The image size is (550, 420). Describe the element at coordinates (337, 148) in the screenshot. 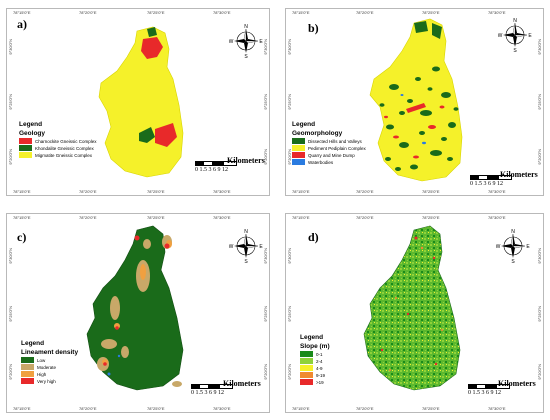

I see `legend-item-label: Pediment Pediplain Complex` at that location.